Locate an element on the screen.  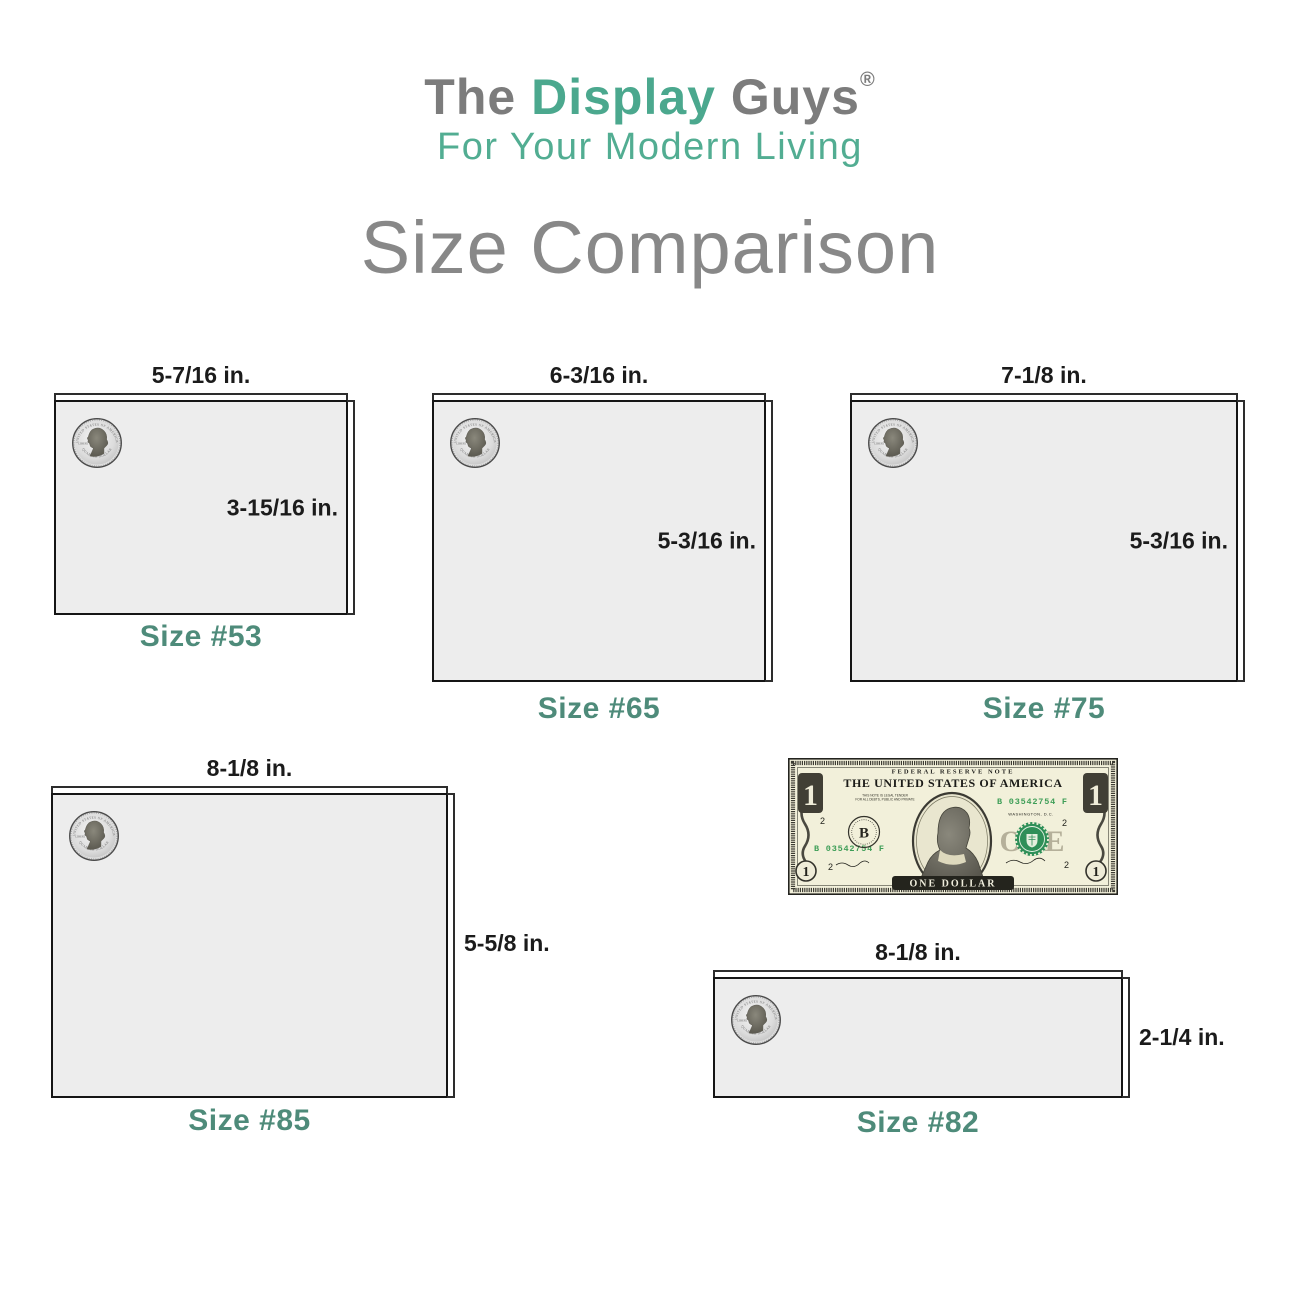
district-letter: B is located at coordinates (864, 834).